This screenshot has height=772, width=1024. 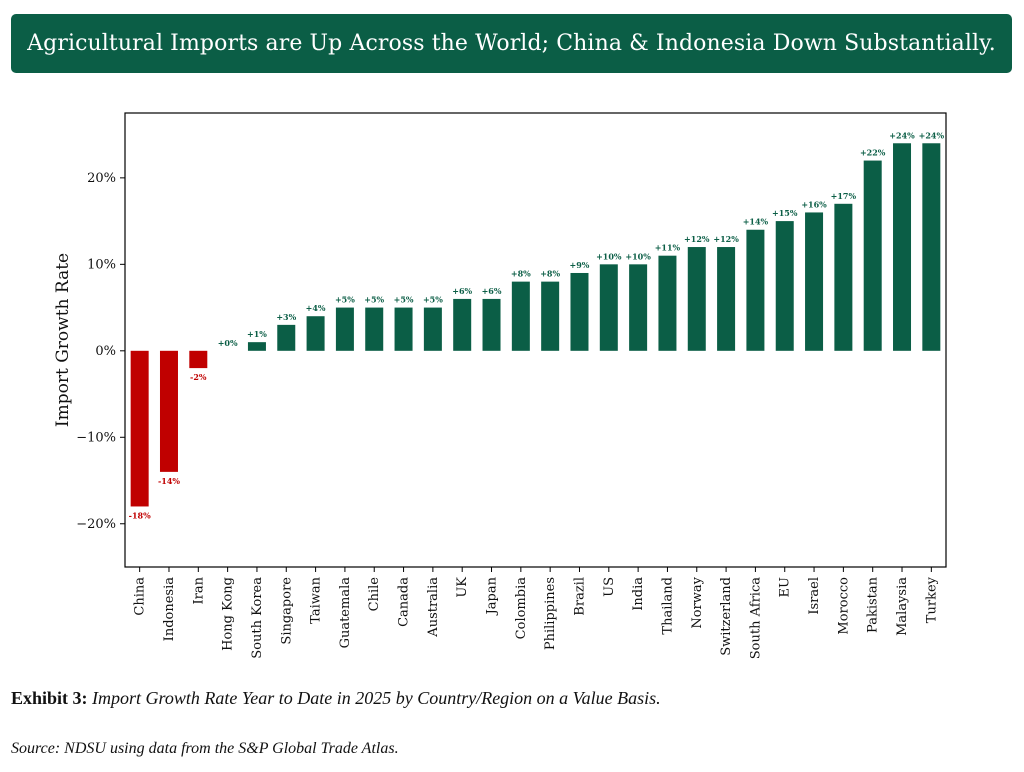 What do you see at coordinates (198, 359) in the screenshot?
I see `bar-iran` at bounding box center [198, 359].